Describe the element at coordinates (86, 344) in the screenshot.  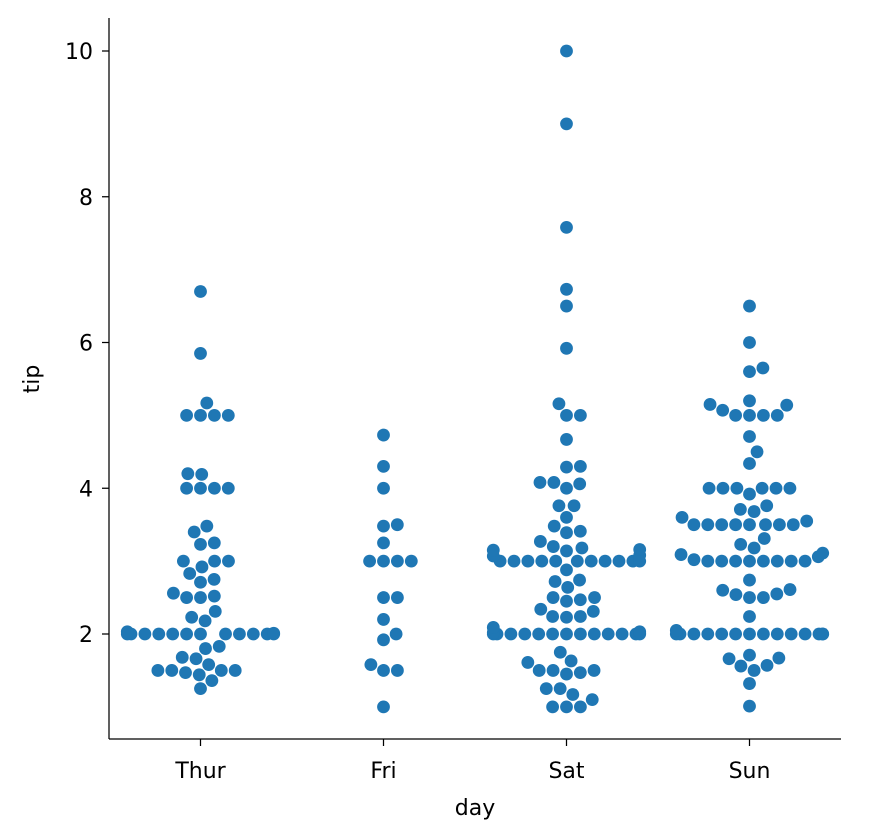
I see `y-tick-label: 6` at that location.